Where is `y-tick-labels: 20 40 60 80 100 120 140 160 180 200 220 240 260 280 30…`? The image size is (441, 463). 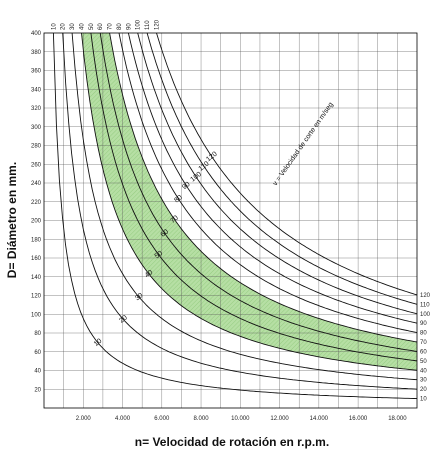
y-tick-labels: 20 40 60 80 100 120 140 160 180 200 220 240 260 280 30… is located at coordinates (36, 212).